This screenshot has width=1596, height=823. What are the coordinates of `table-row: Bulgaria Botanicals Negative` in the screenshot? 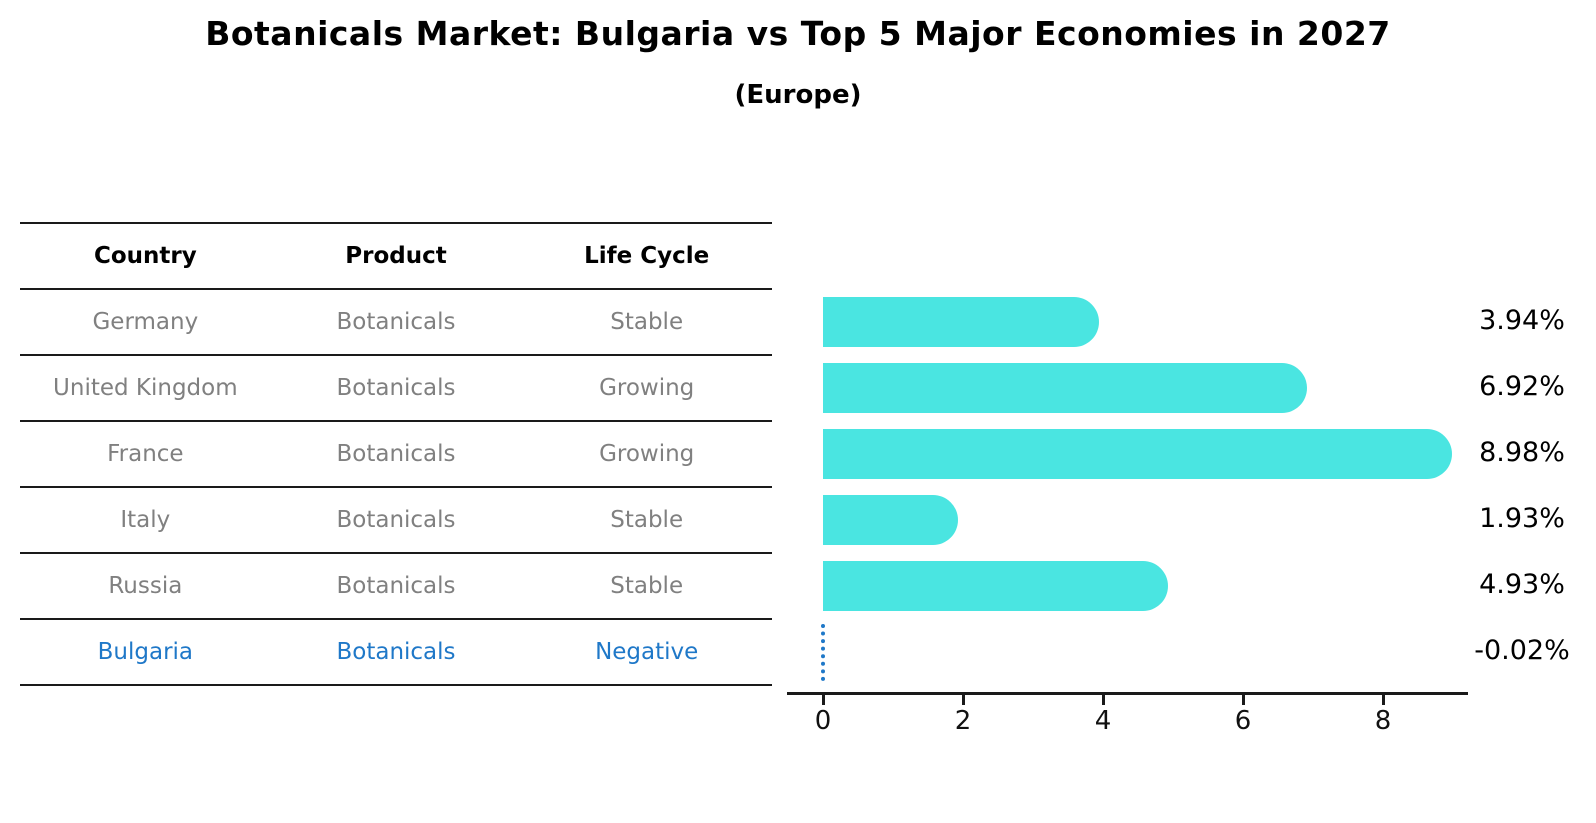 It's located at (396, 653).